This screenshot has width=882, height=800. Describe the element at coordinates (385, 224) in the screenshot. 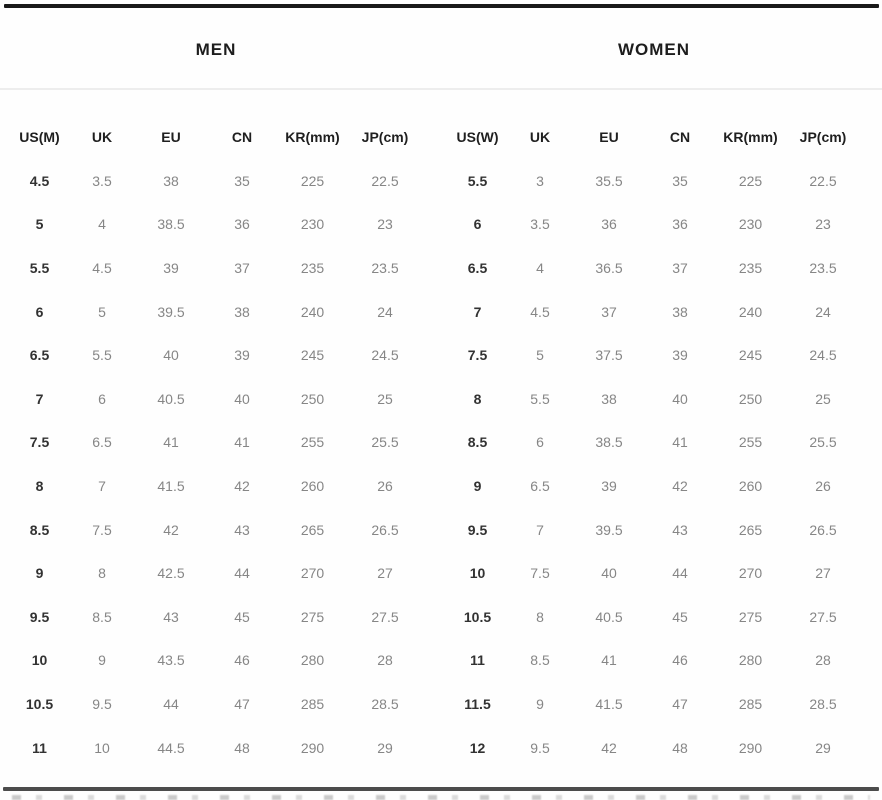

I see `table-cell: 23` at that location.